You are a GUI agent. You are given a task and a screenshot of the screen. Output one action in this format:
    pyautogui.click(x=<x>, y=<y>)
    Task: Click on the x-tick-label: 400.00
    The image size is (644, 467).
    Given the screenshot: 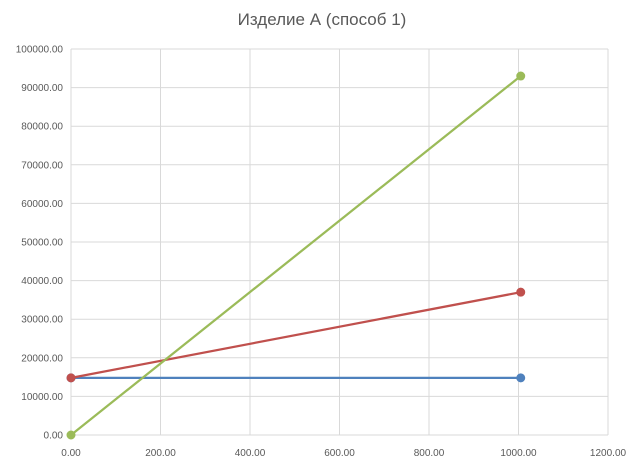 What is the action you would take?
    pyautogui.click(x=250, y=453)
    